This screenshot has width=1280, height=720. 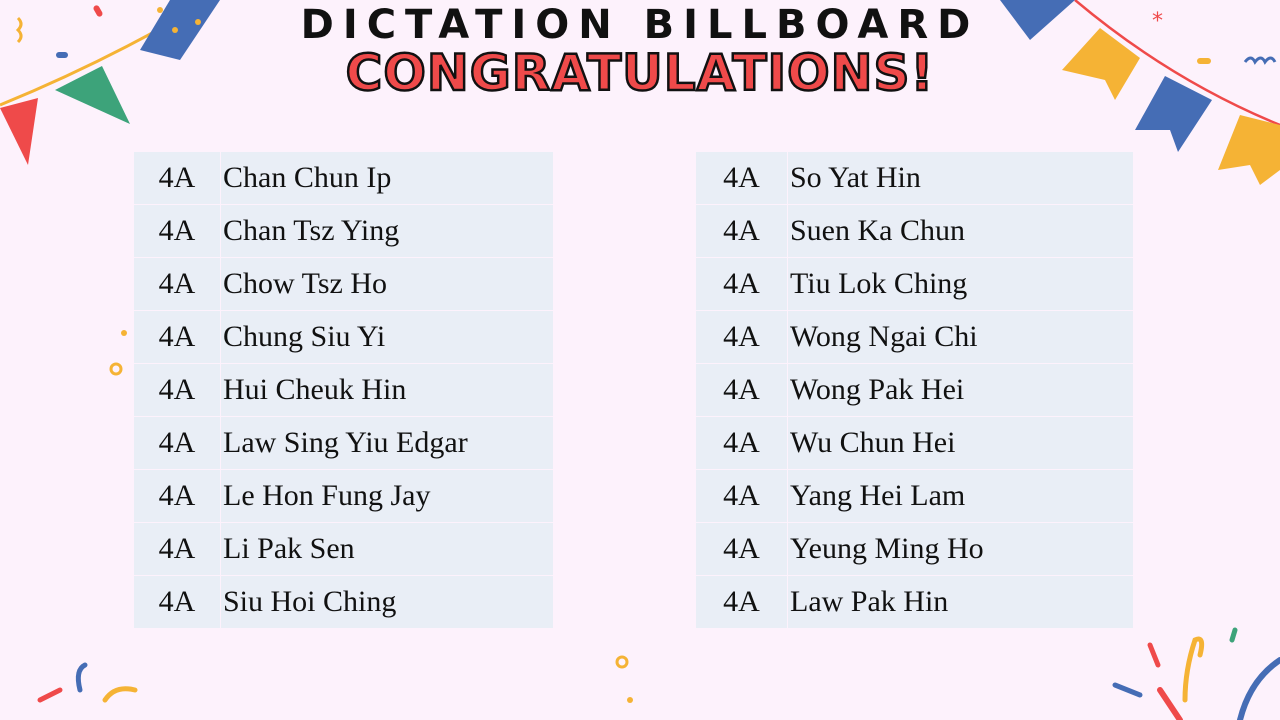 I want to click on billboard-title: DICTATION BILLBOARD, so click(x=640, y=25).